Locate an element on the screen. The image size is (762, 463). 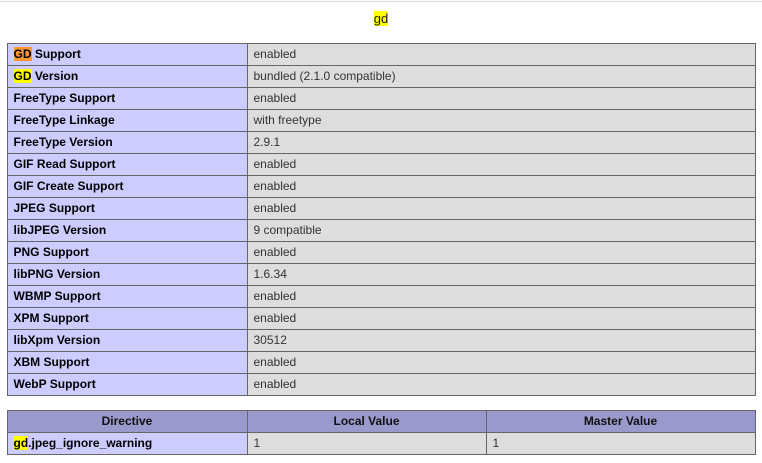
table-row: GD Version bundled (2.1.0 compatible) is located at coordinates (381, 76).